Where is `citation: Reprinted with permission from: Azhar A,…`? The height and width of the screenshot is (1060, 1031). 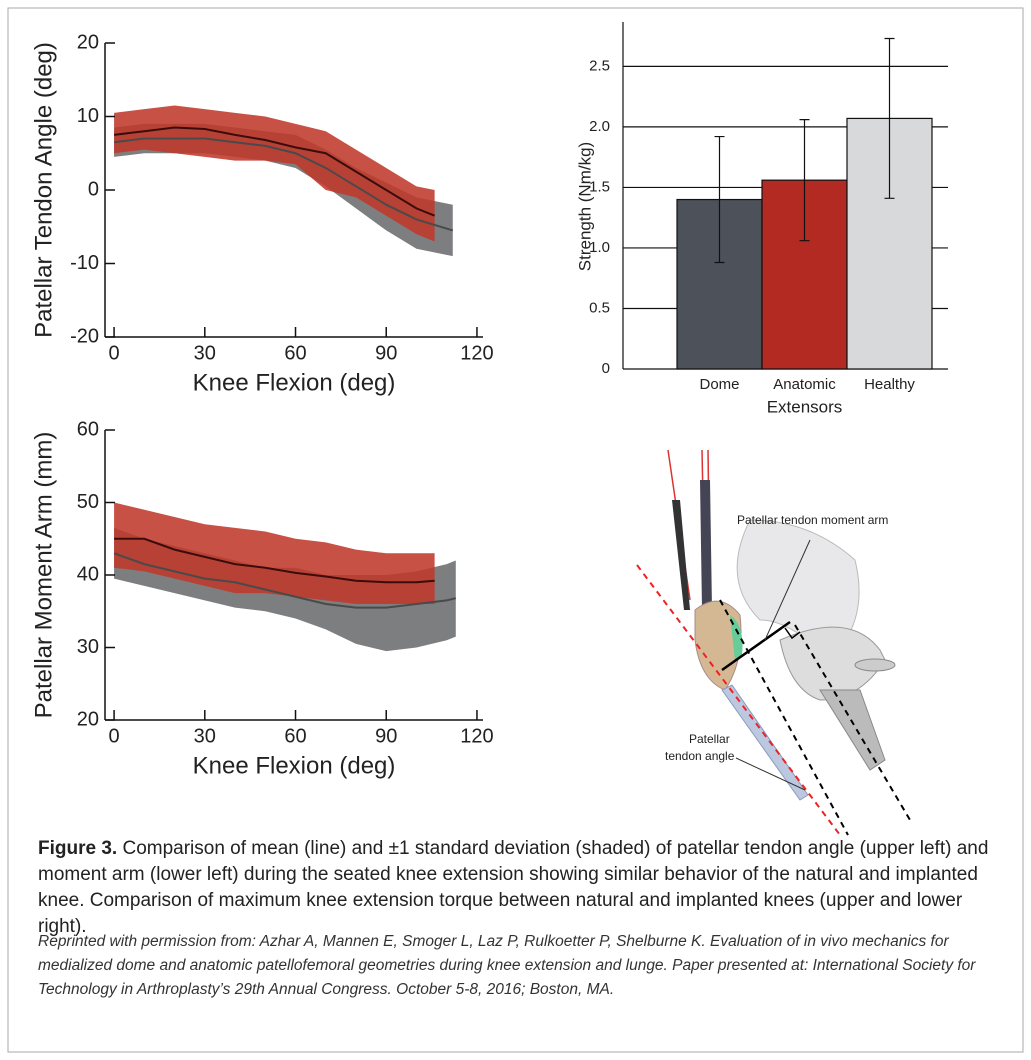
citation: Reprinted with permission from: Azhar A,… is located at coordinates (507, 965).